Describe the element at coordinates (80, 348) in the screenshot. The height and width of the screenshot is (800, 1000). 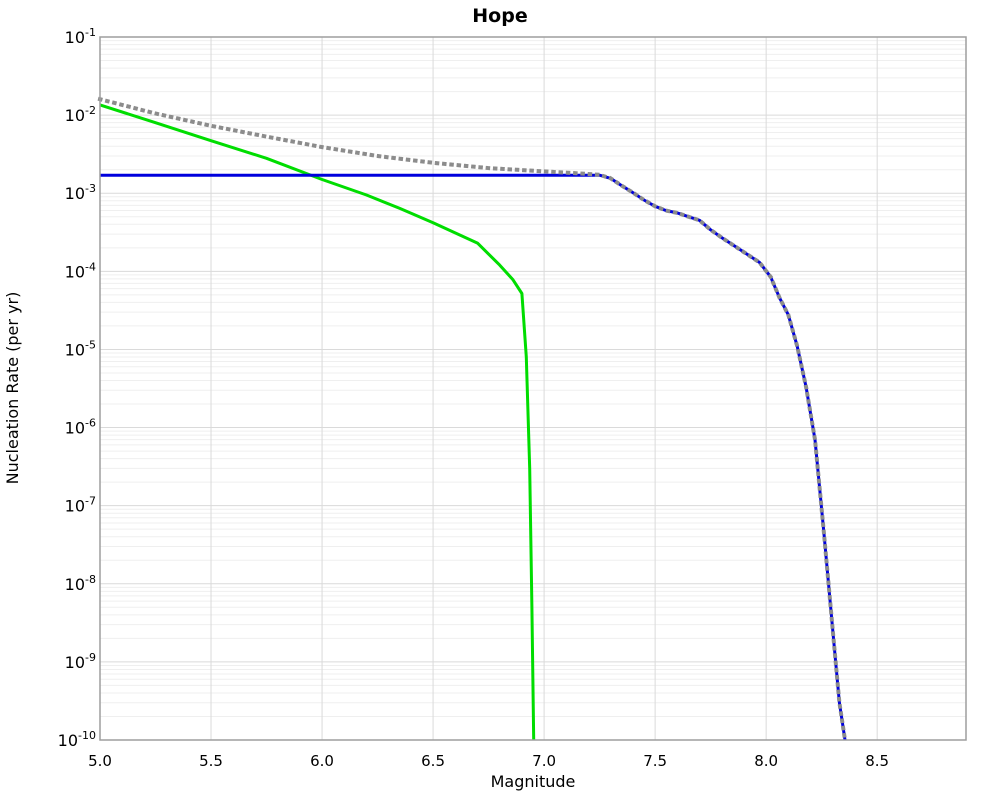
I see `y-tick-label: 10⁻⁵` at that location.